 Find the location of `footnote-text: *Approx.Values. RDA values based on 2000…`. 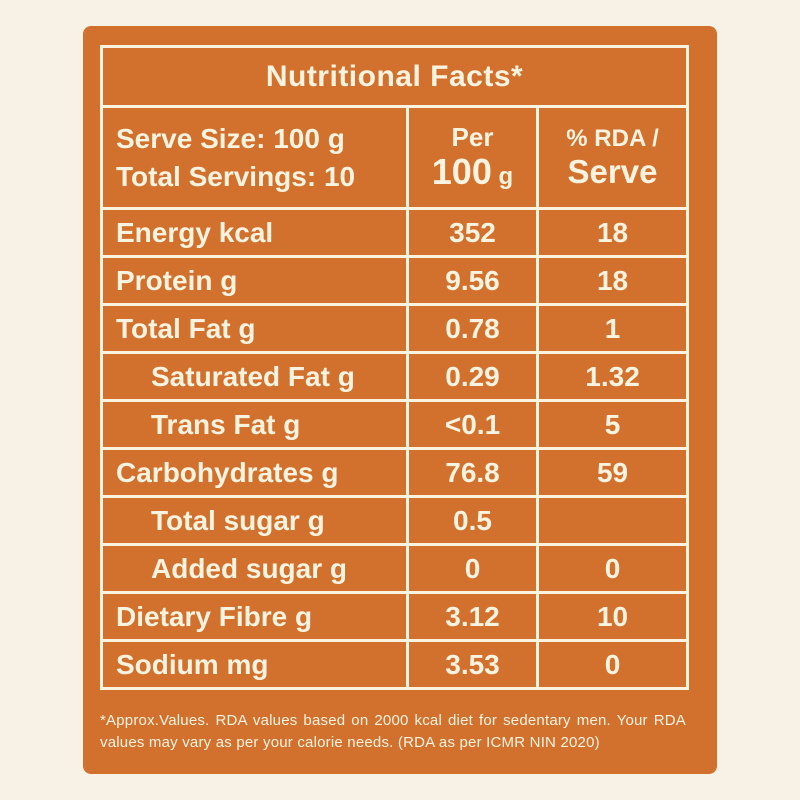

footnote-text: *Approx.Values. RDA values based on 2000… is located at coordinates (393, 731).